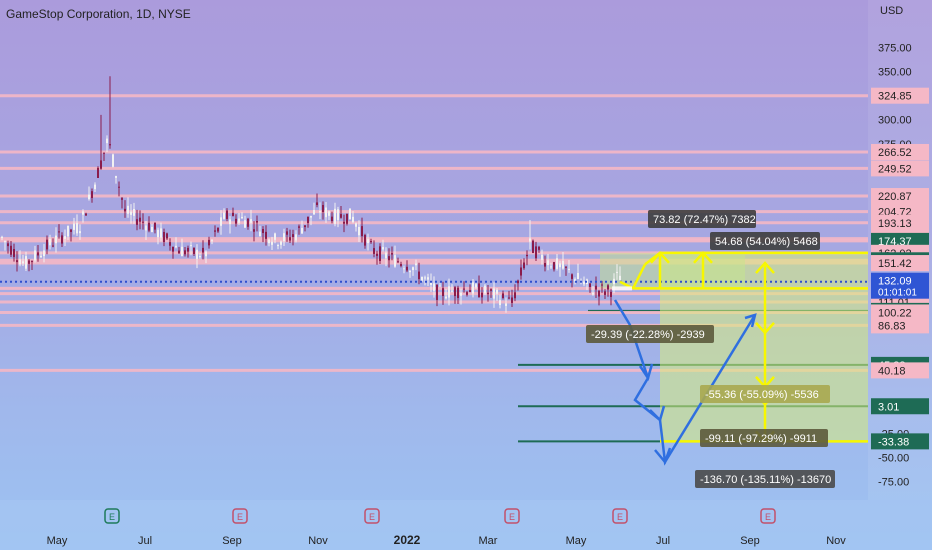  Describe the element at coordinates (761, 439) in the screenshot. I see `measure-label-text: -99.11 (-97.29%) -9911` at that location.